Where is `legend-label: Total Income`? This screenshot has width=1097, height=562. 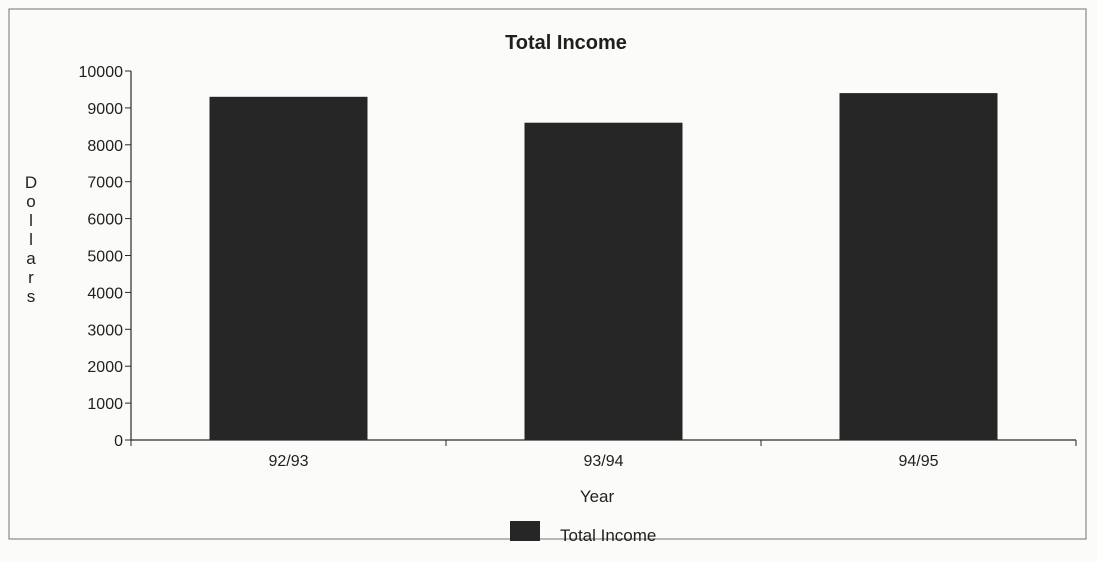 legend-label: Total Income is located at coordinates (608, 535).